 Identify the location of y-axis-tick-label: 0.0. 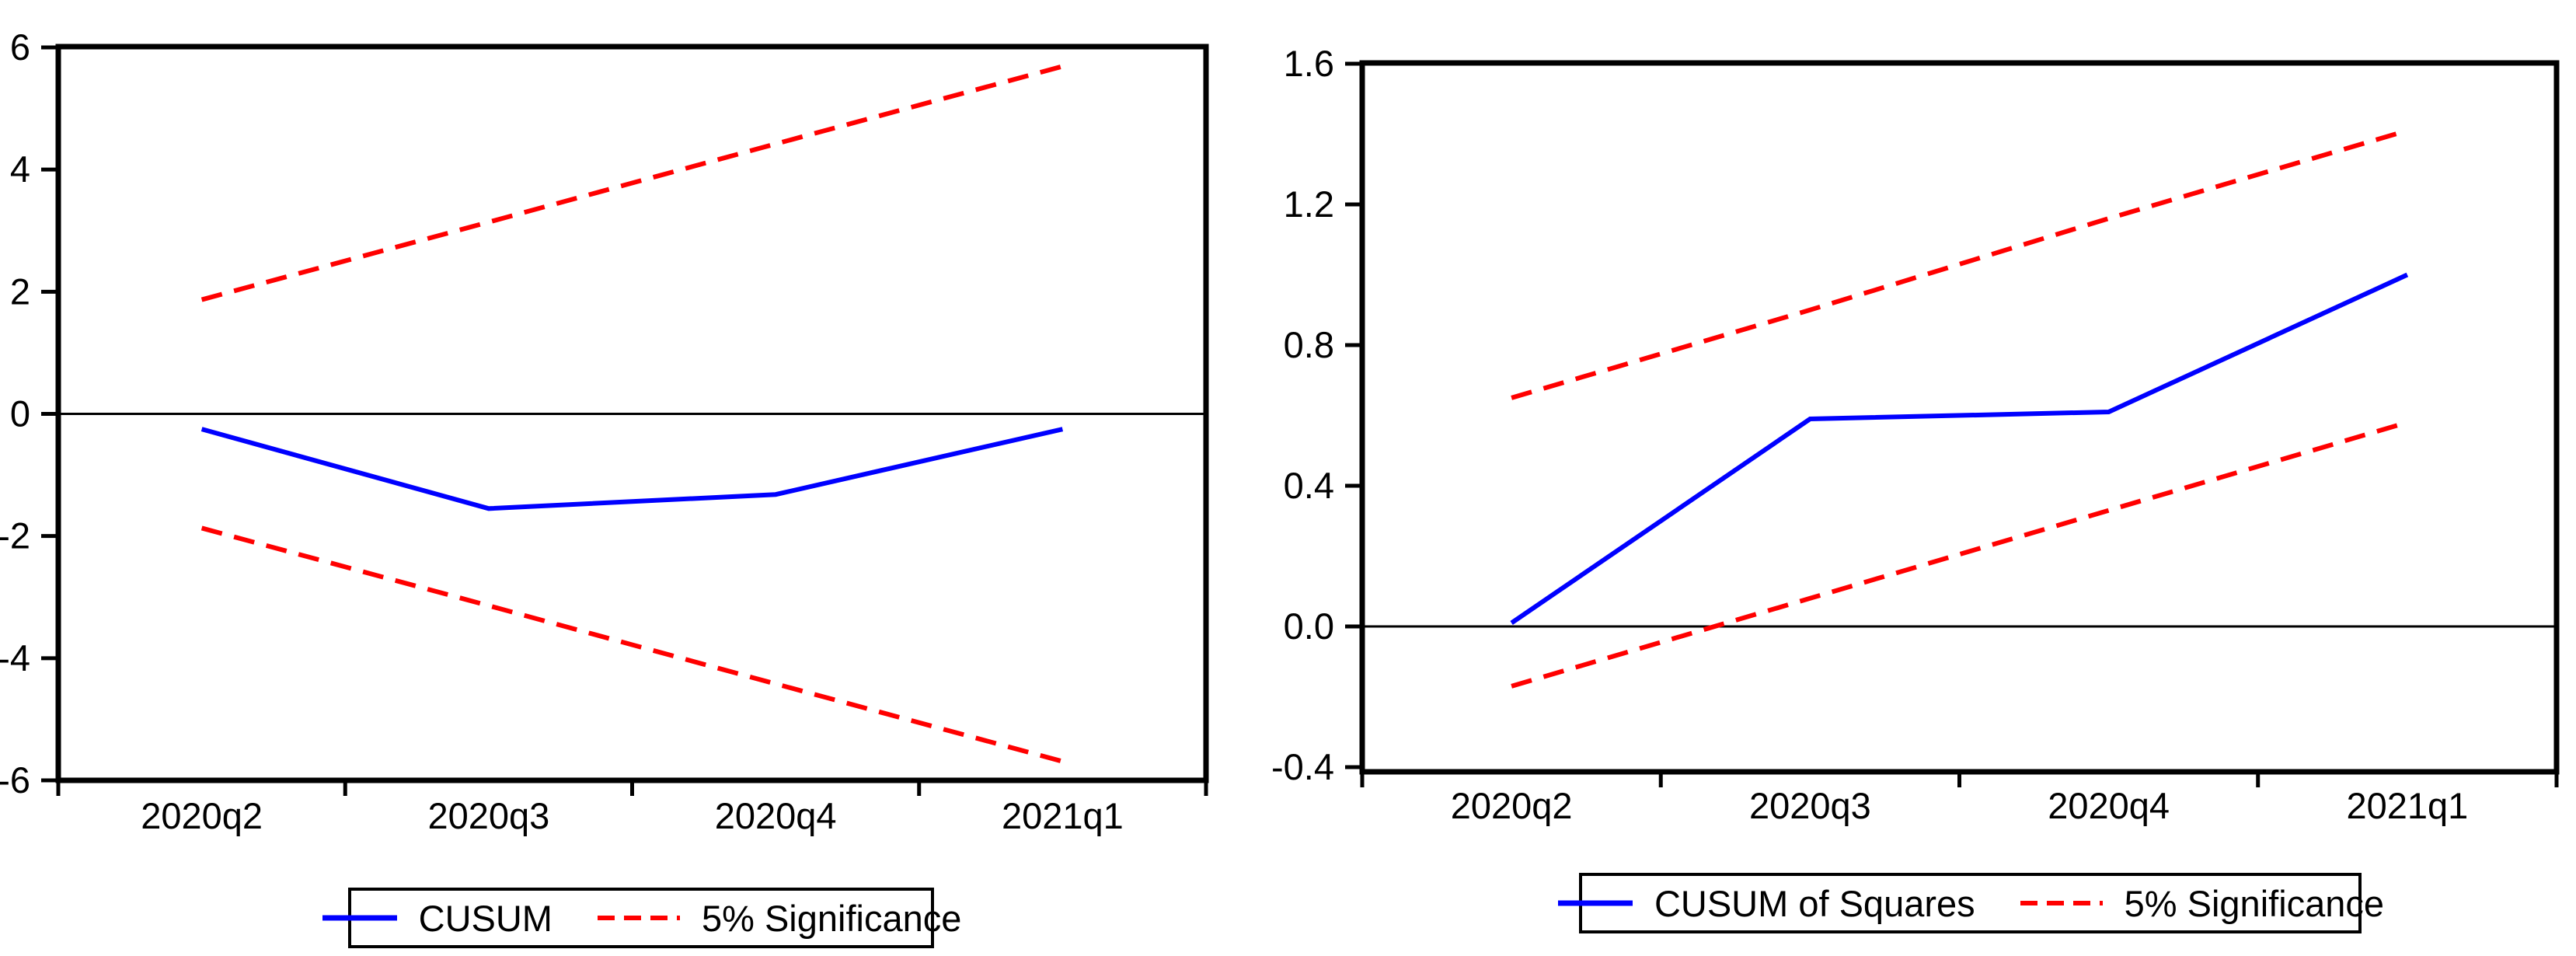
(1309, 626).